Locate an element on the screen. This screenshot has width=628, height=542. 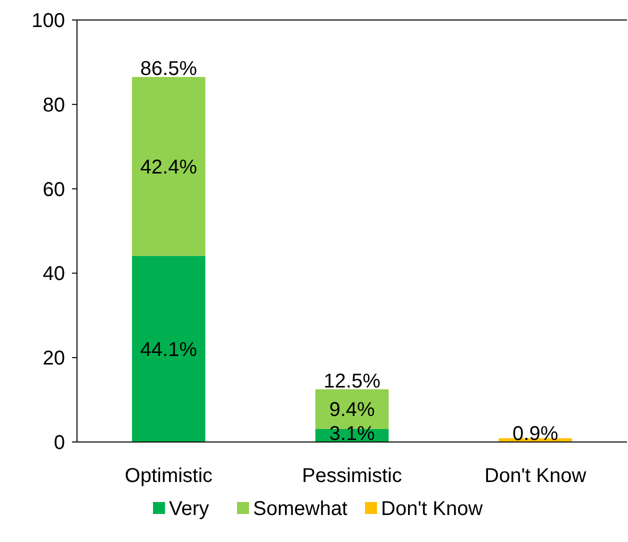
y-tick-label: 40 is located at coordinates (53, 274).